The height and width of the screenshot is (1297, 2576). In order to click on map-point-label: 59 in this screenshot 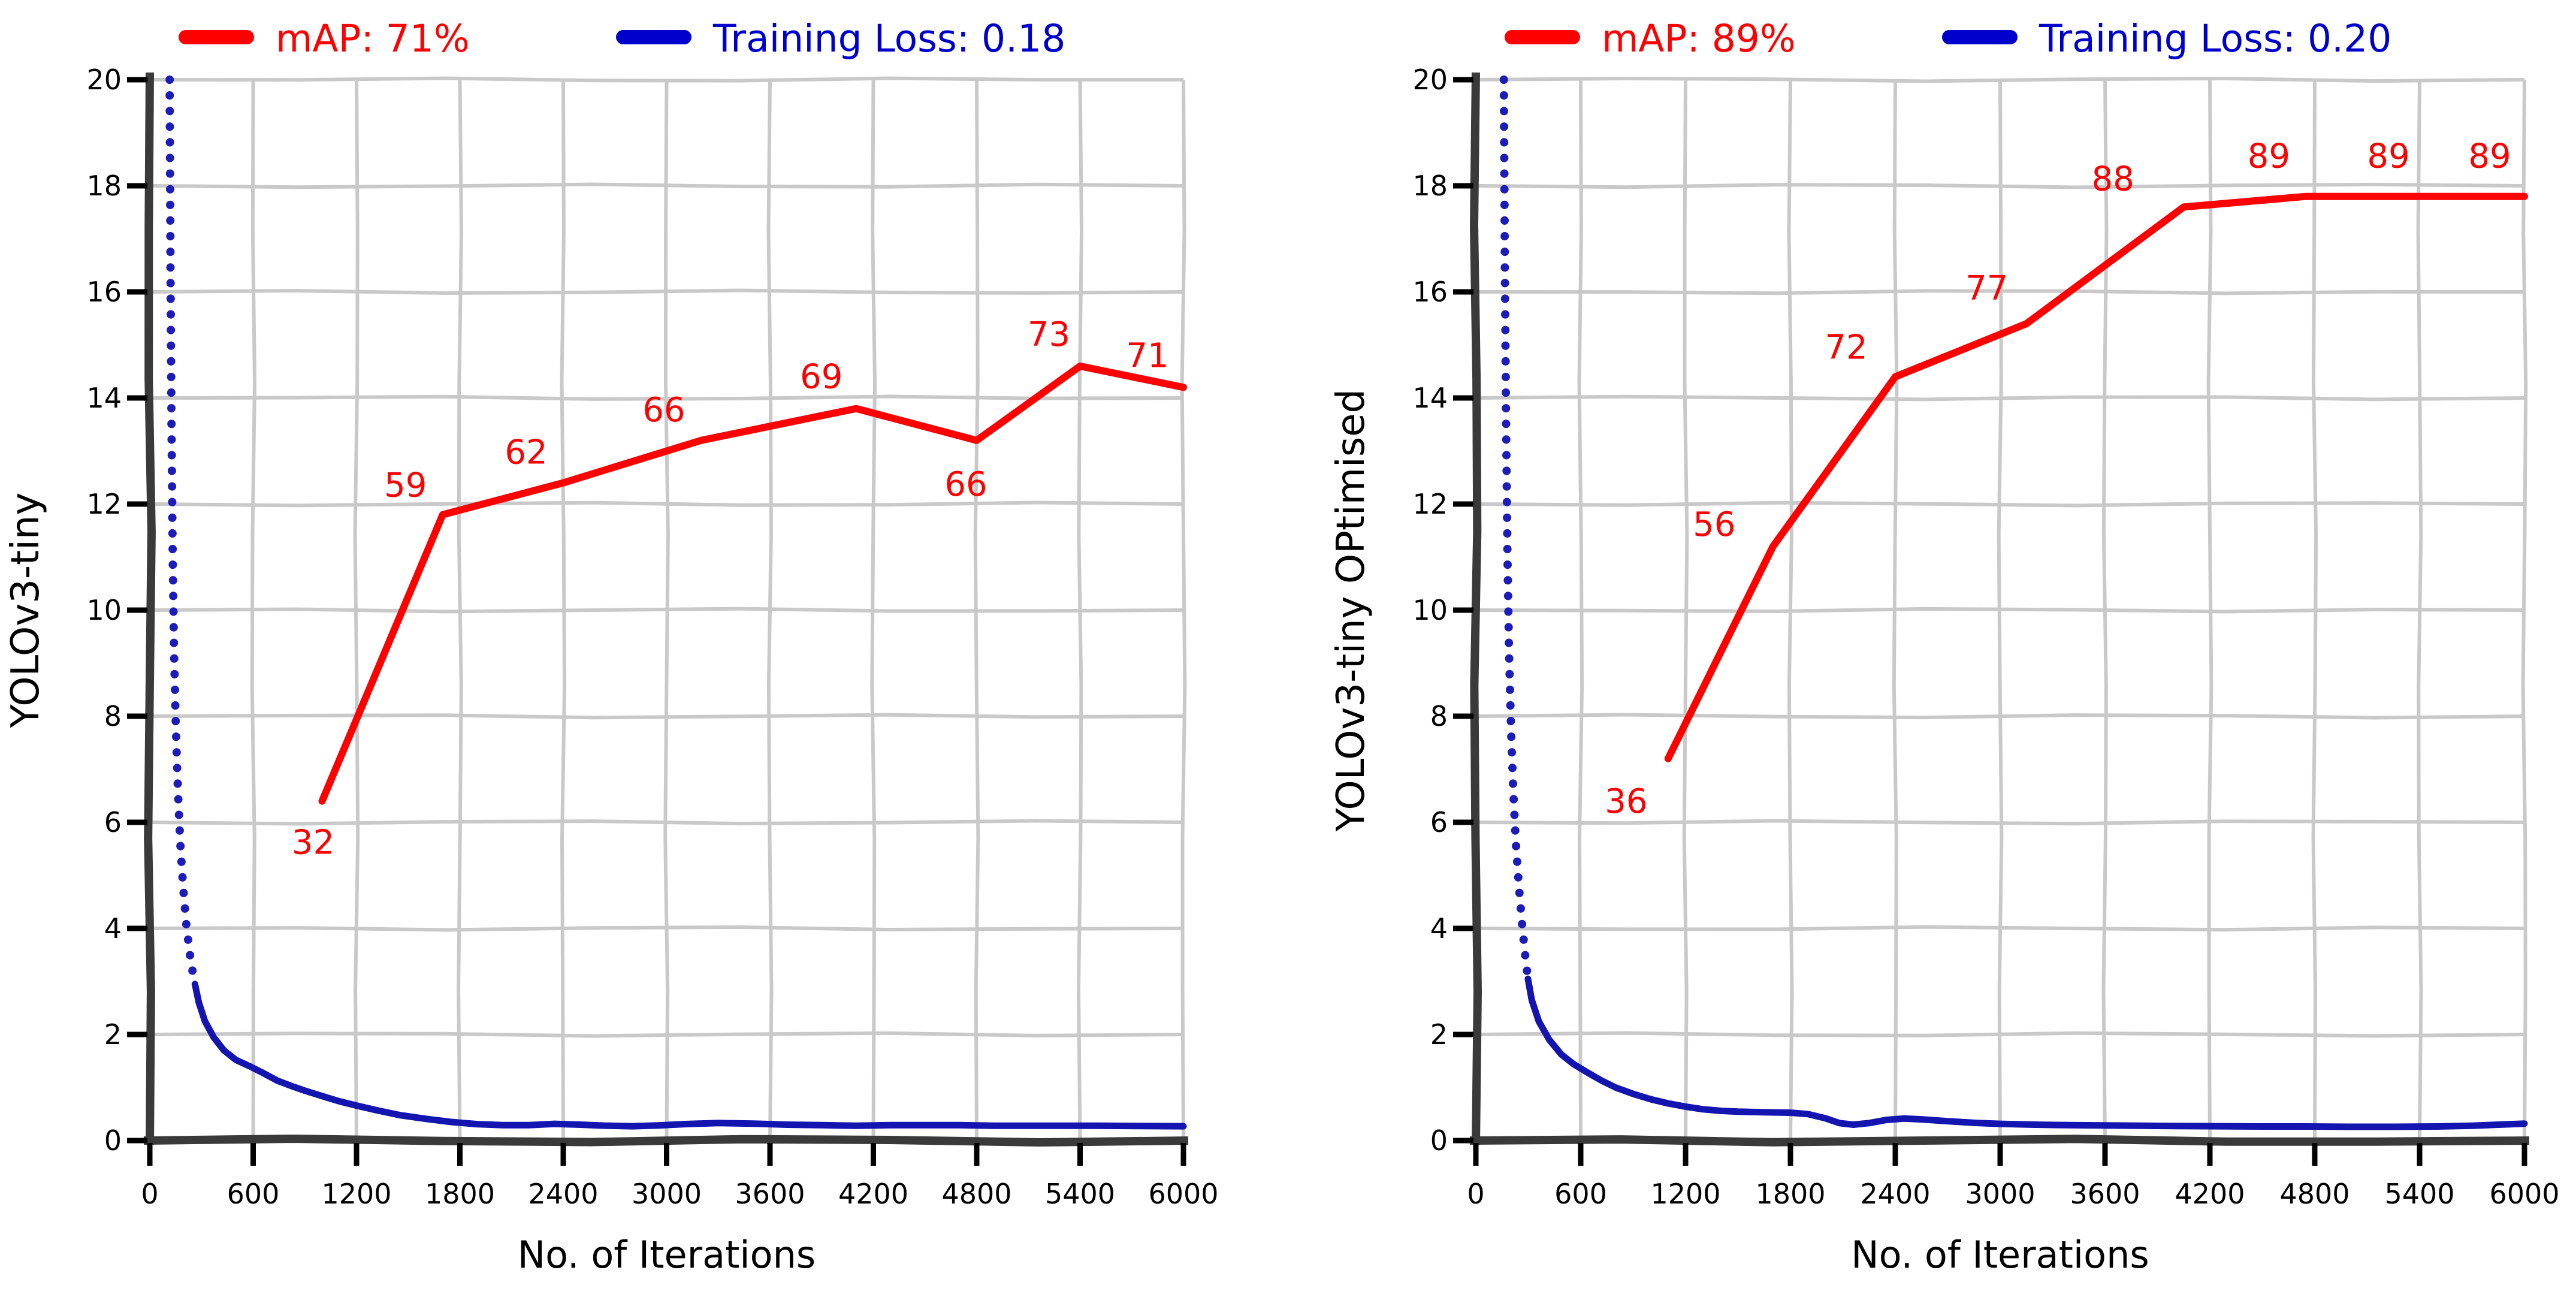, I will do `click(406, 485)`.